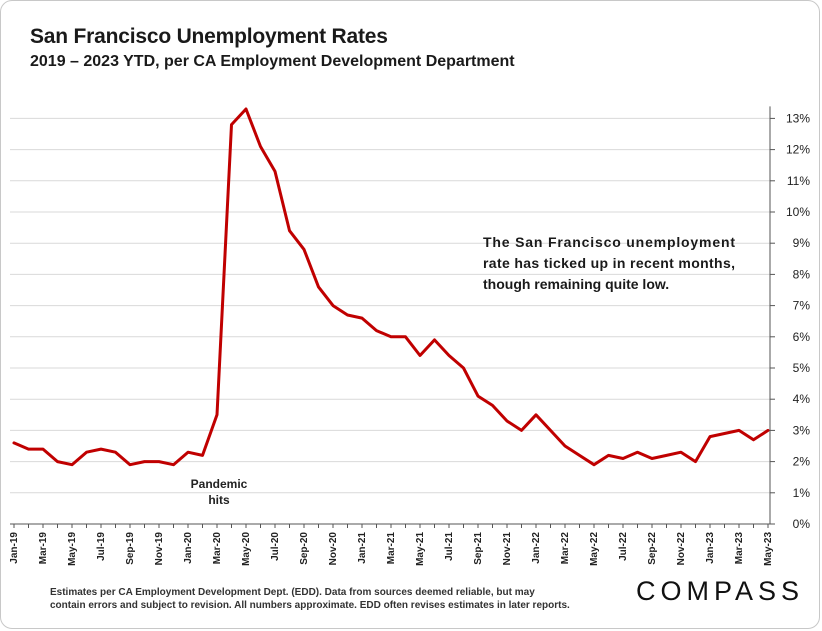 The width and height of the screenshot is (822, 631). Describe the element at coordinates (246, 549) in the screenshot. I see `x-tick-label: May-20` at that location.